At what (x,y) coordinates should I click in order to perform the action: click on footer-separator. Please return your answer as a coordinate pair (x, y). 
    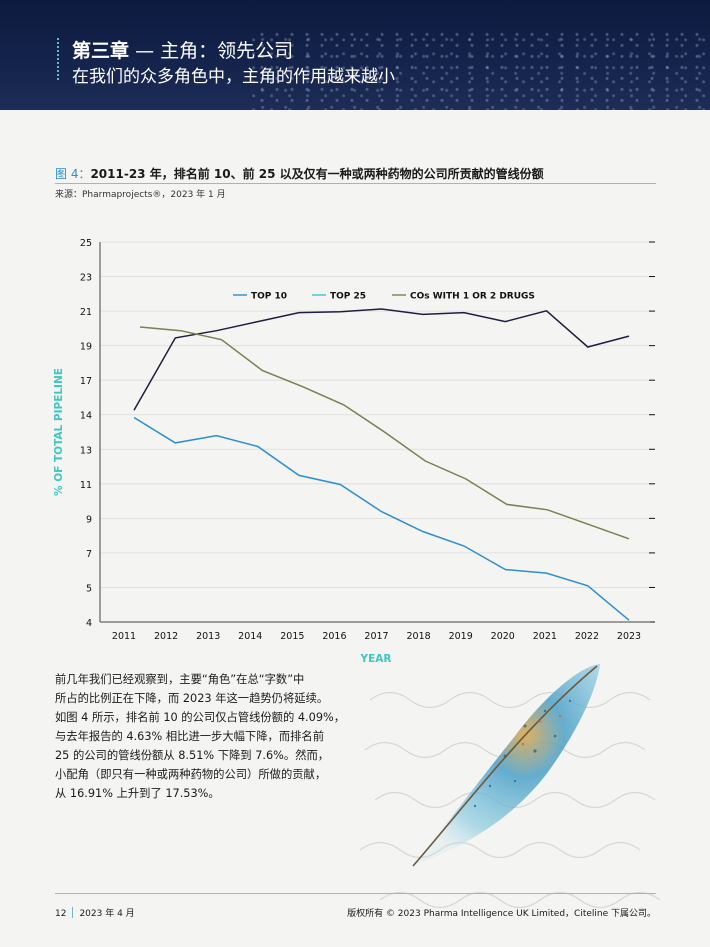
    Looking at the image, I should click on (73, 912).